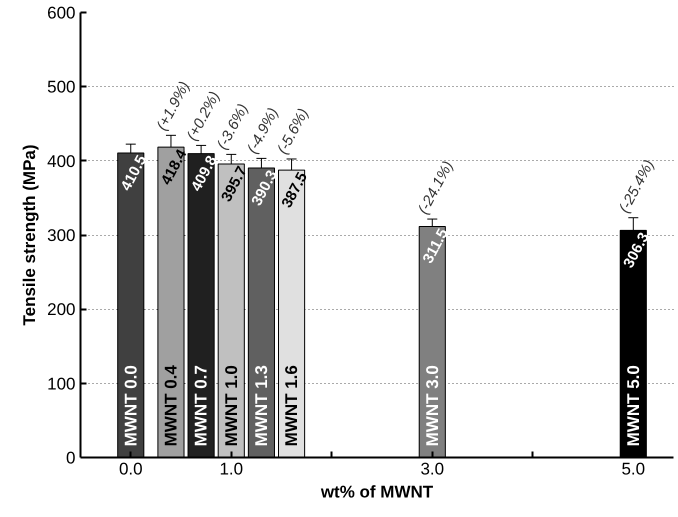  Describe the element at coordinates (134, 173) in the screenshot. I see `data-label: 410.5` at that location.